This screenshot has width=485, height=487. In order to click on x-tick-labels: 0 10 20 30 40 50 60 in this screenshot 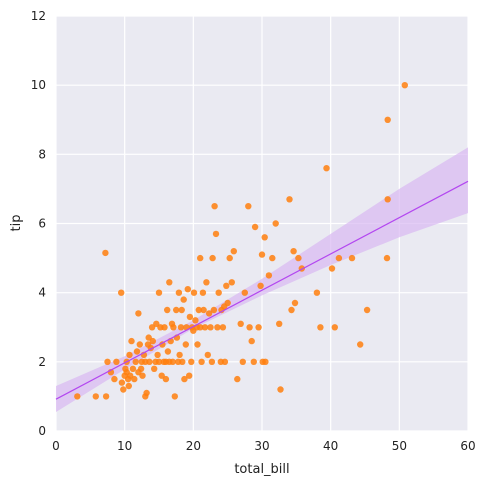, I will do `click(263, 446)`.